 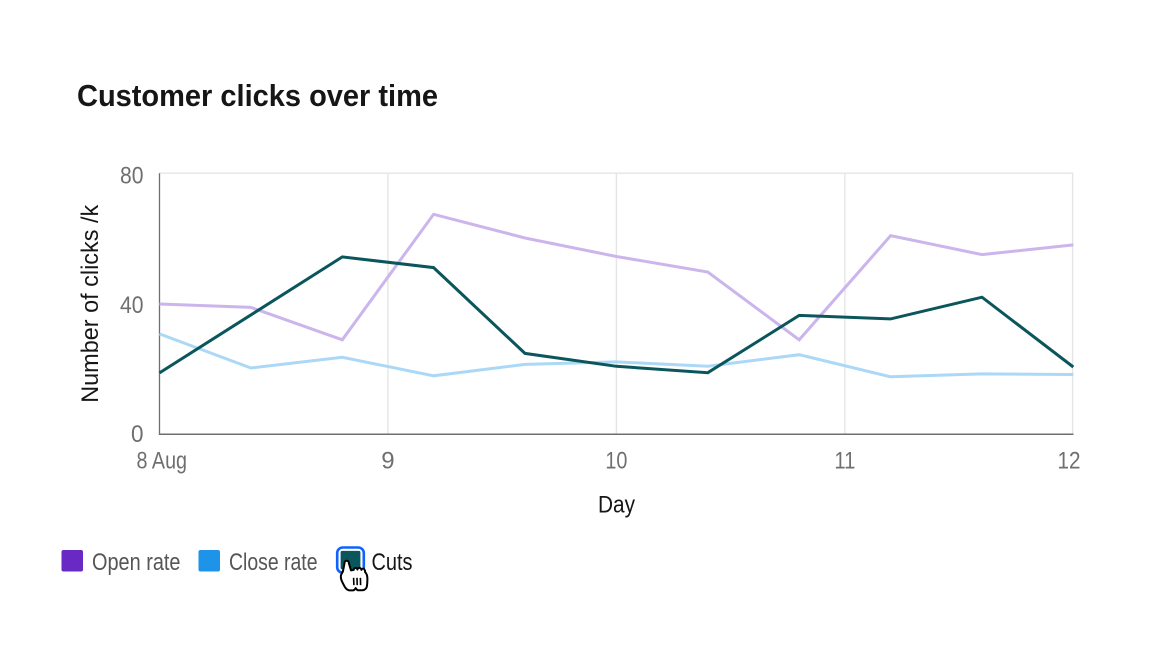 What do you see at coordinates (844, 461) in the screenshot?
I see `svg-text: 11` at bounding box center [844, 461].